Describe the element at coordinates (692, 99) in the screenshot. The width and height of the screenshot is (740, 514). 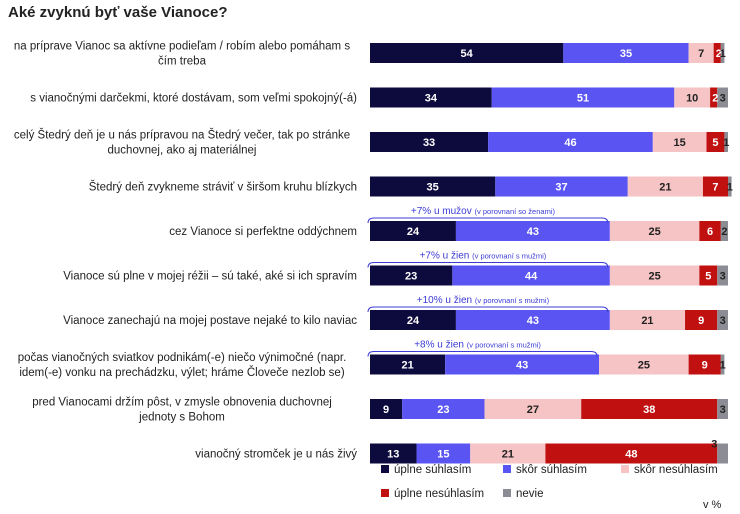
I see `value-label: 10` at that location.